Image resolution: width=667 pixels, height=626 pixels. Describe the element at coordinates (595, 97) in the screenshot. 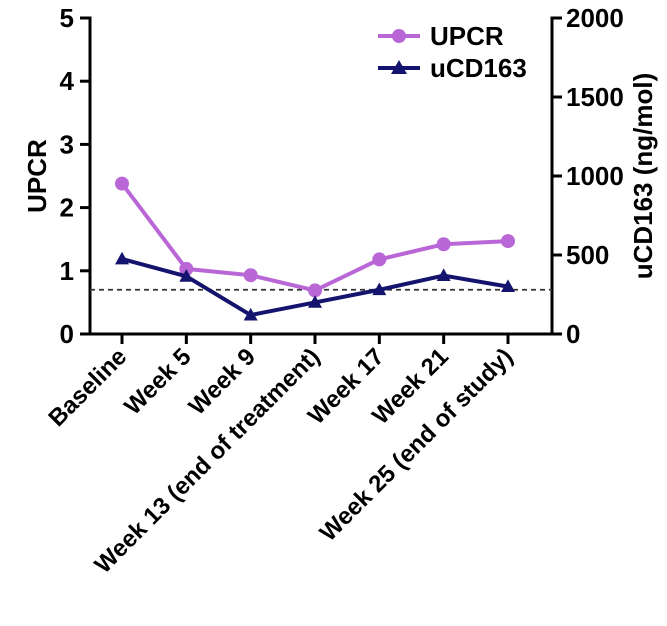

I see `right-tick-label: 1500` at that location.